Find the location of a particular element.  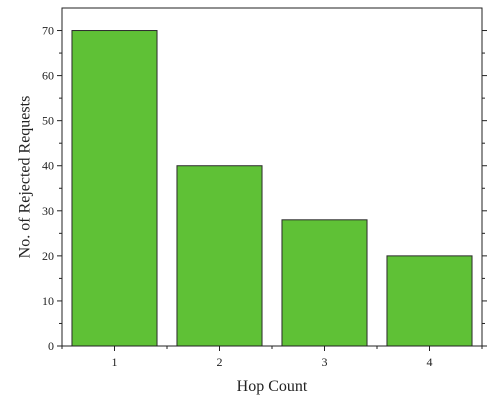

y-tick-label-60: 60 is located at coordinates (48, 76).